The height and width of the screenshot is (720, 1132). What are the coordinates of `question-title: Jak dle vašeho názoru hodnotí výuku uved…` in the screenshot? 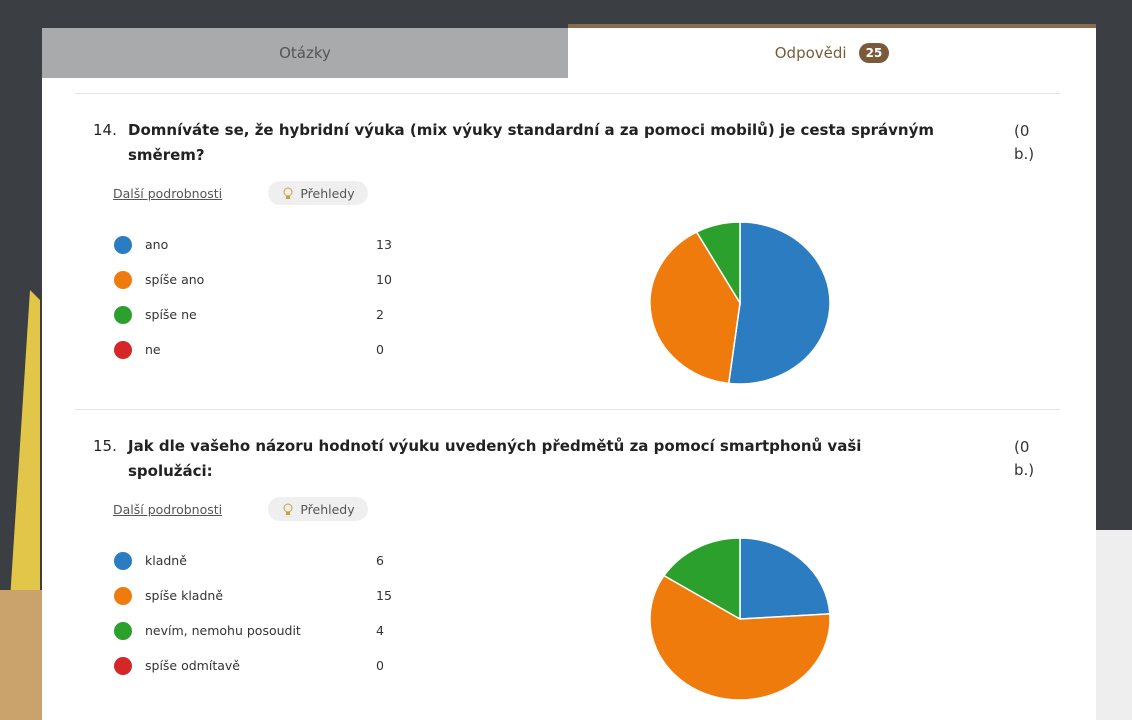 It's located at (495, 458).